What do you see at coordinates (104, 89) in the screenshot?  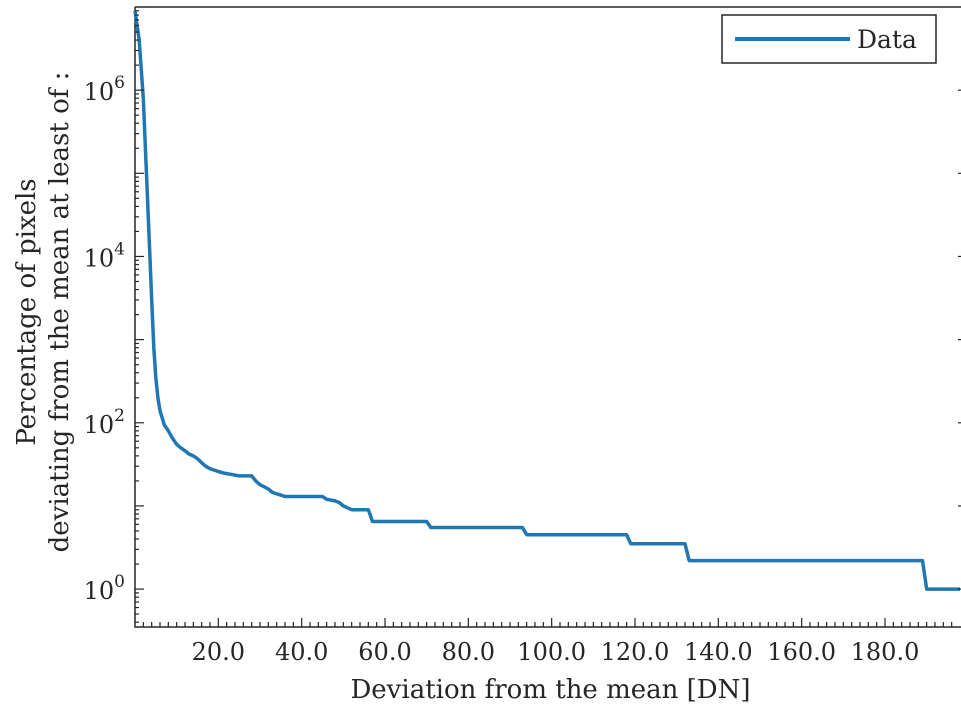 I see `y-tick-label: 10⁶` at bounding box center [104, 89].